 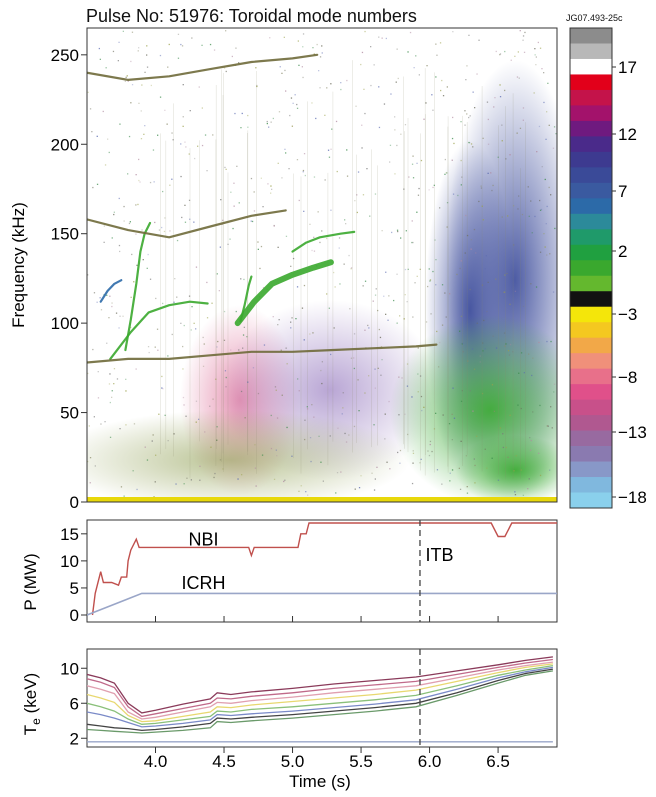 I want to click on colorbar-tick-label: −18, so click(x=632, y=497).